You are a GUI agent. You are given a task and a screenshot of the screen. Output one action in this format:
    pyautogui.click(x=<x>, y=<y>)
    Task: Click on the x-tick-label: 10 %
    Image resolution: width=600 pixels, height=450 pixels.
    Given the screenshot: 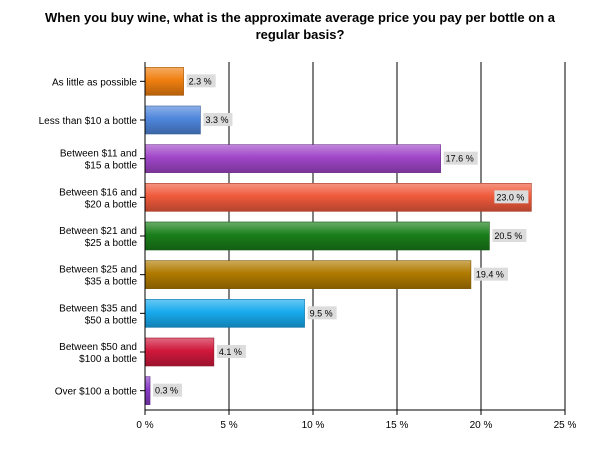 What is the action you would take?
    pyautogui.click(x=313, y=425)
    